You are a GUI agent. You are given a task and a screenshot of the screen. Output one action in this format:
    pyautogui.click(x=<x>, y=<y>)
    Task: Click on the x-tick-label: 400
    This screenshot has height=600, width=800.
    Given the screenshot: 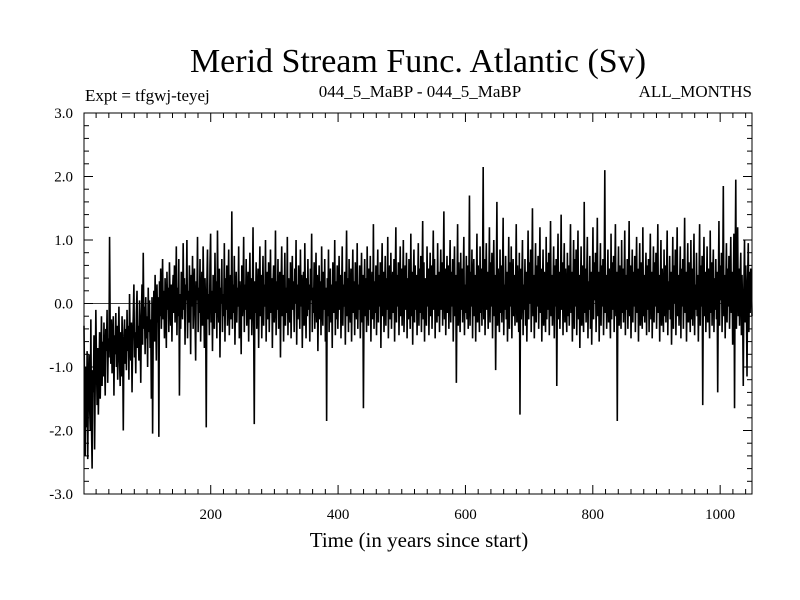 What is the action you would take?
    pyautogui.click(x=338, y=515)
    